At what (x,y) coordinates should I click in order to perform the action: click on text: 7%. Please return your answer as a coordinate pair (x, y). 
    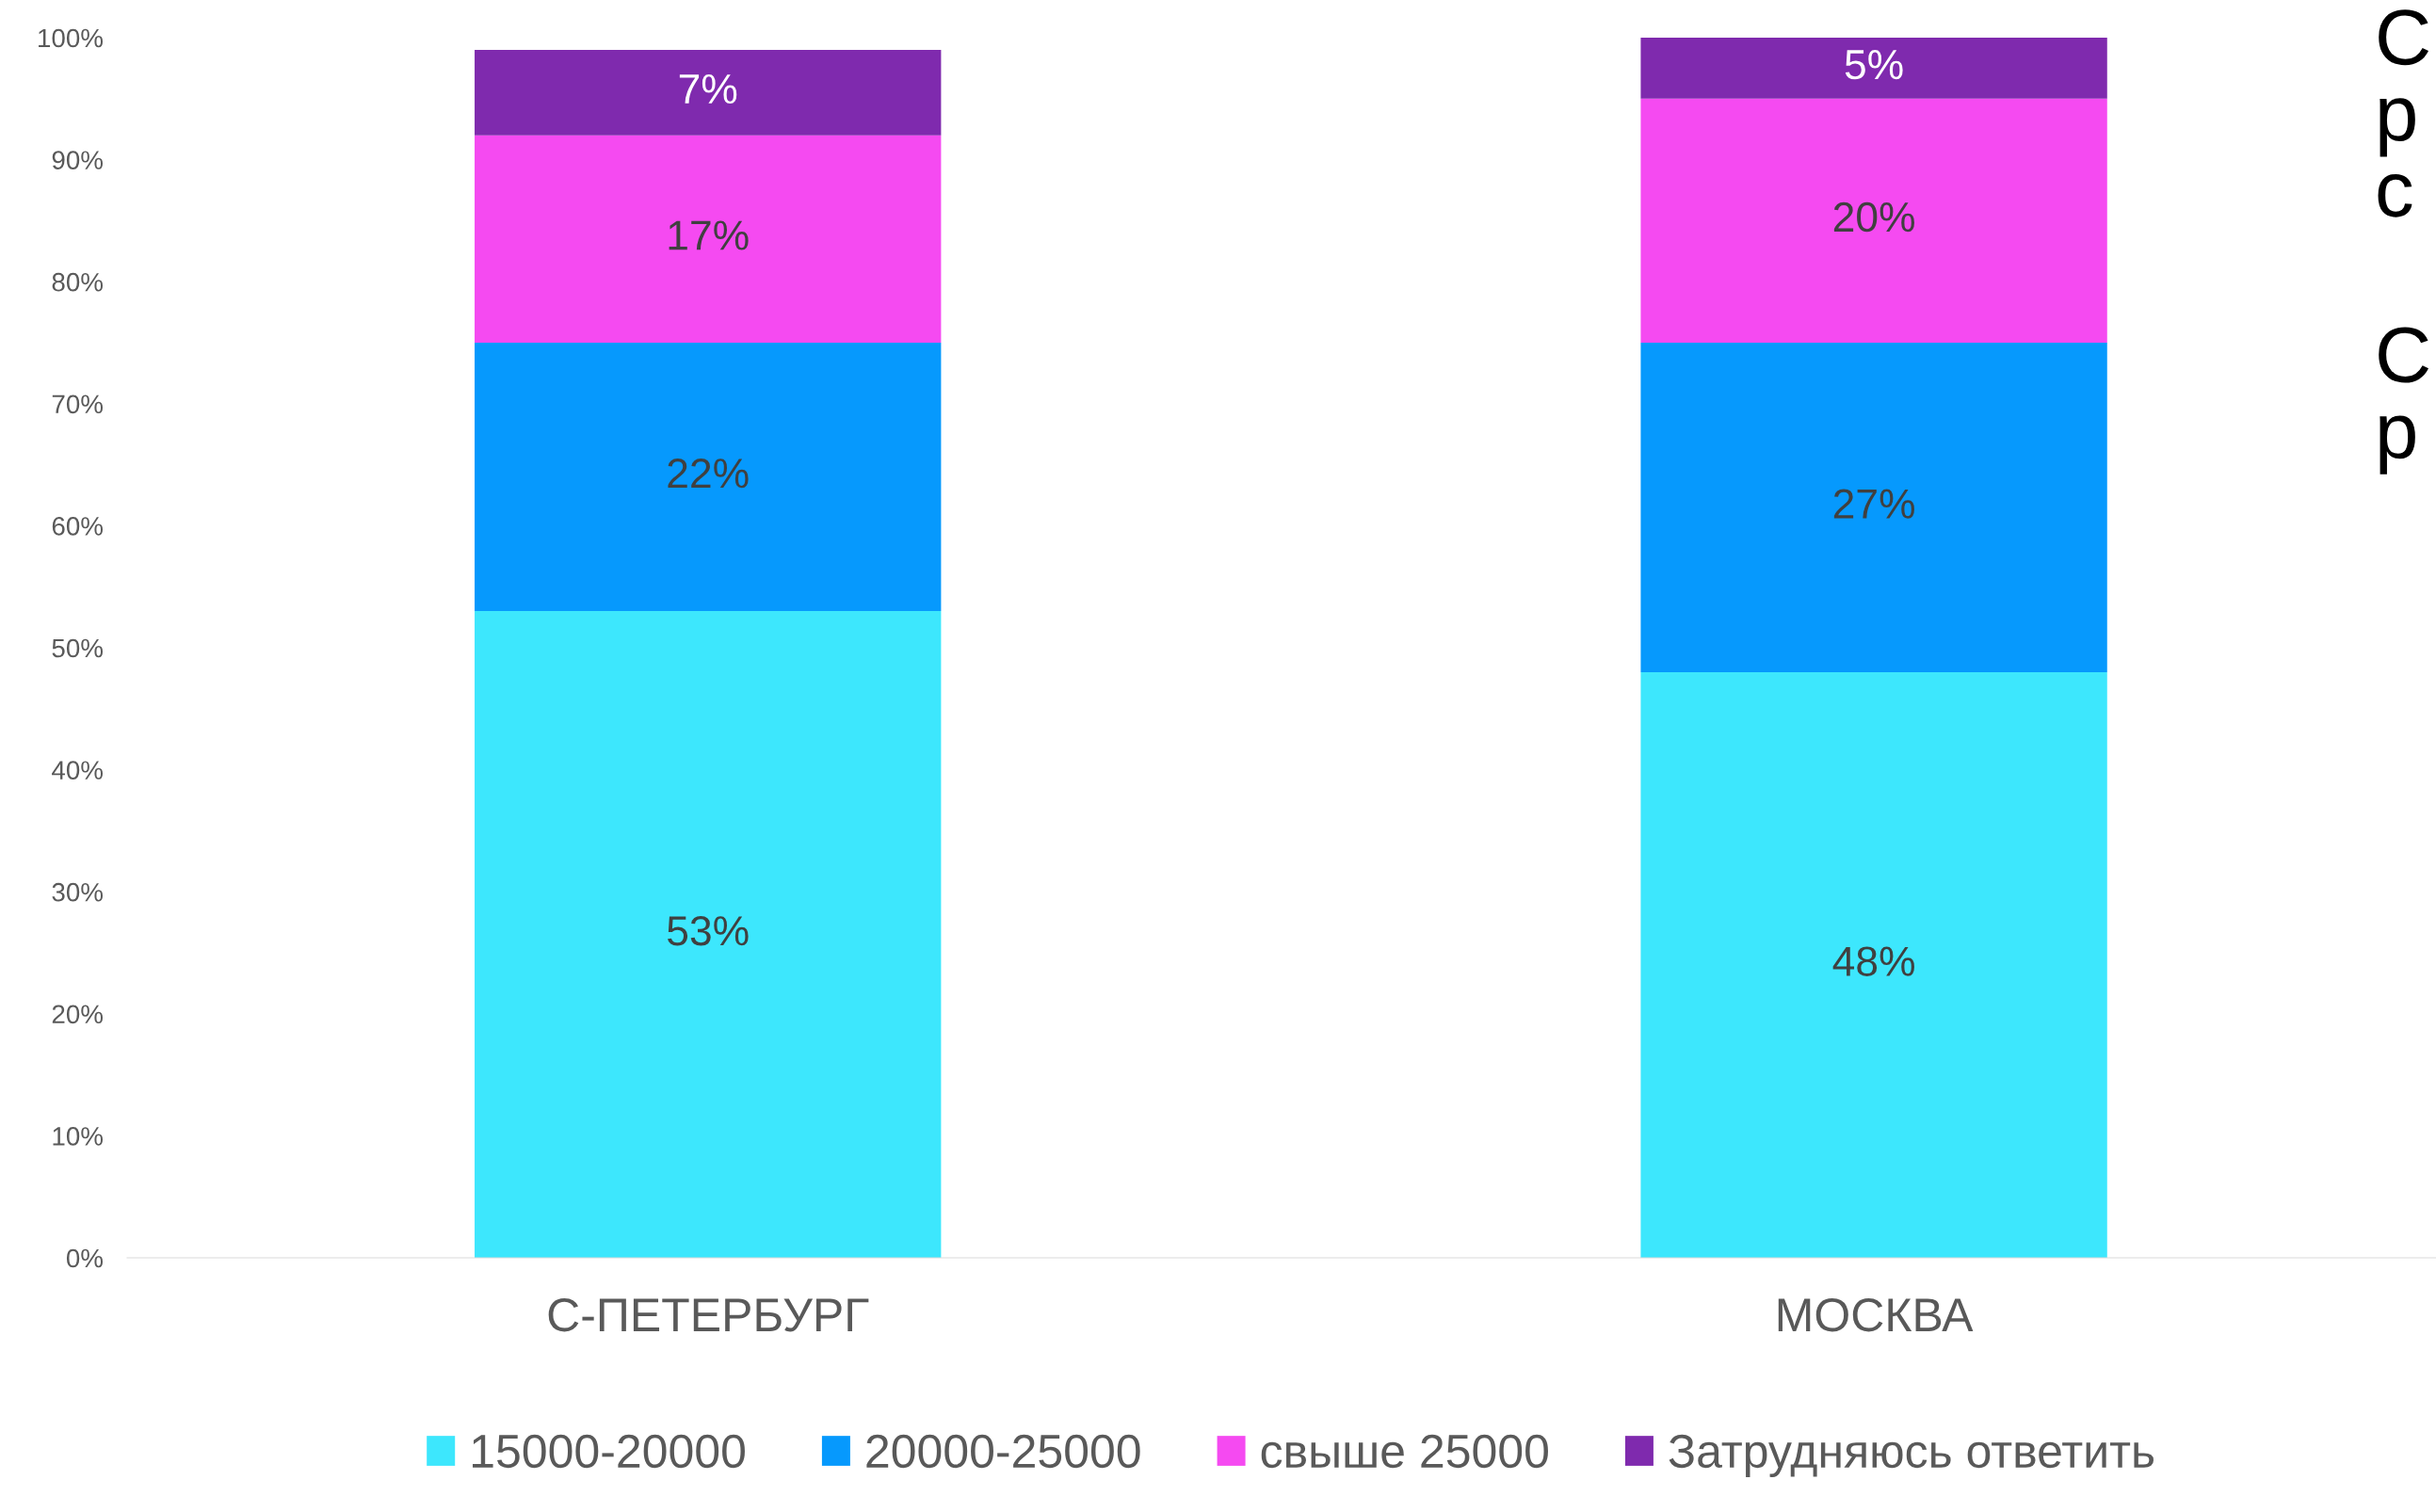
    Looking at the image, I should click on (708, 89).